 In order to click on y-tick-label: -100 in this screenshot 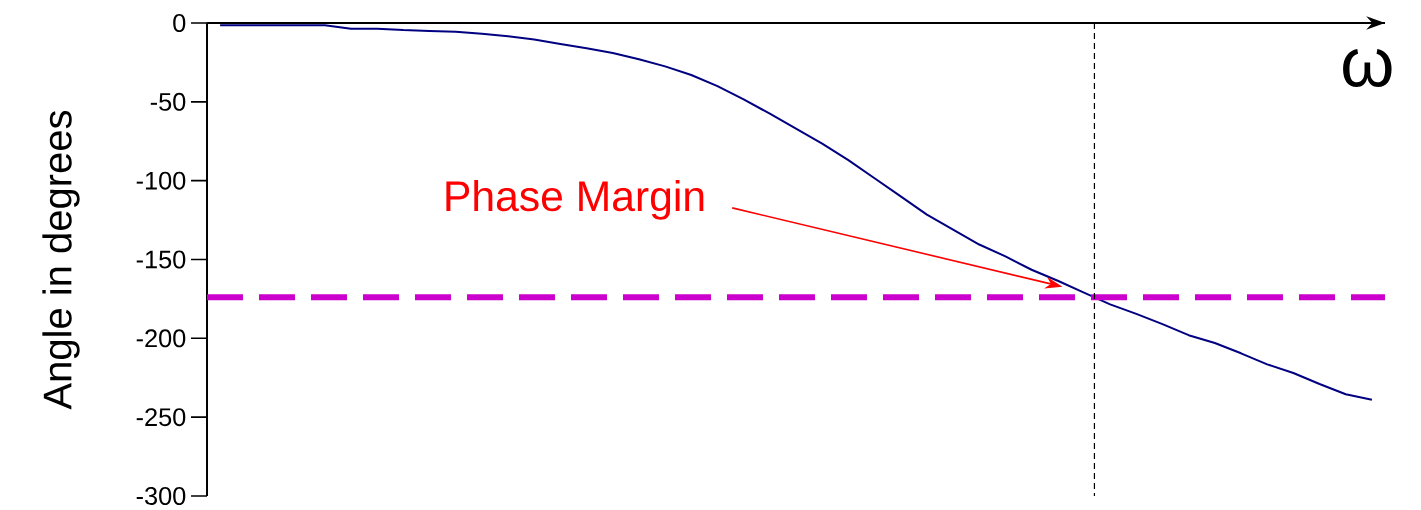, I will do `click(161, 180)`.